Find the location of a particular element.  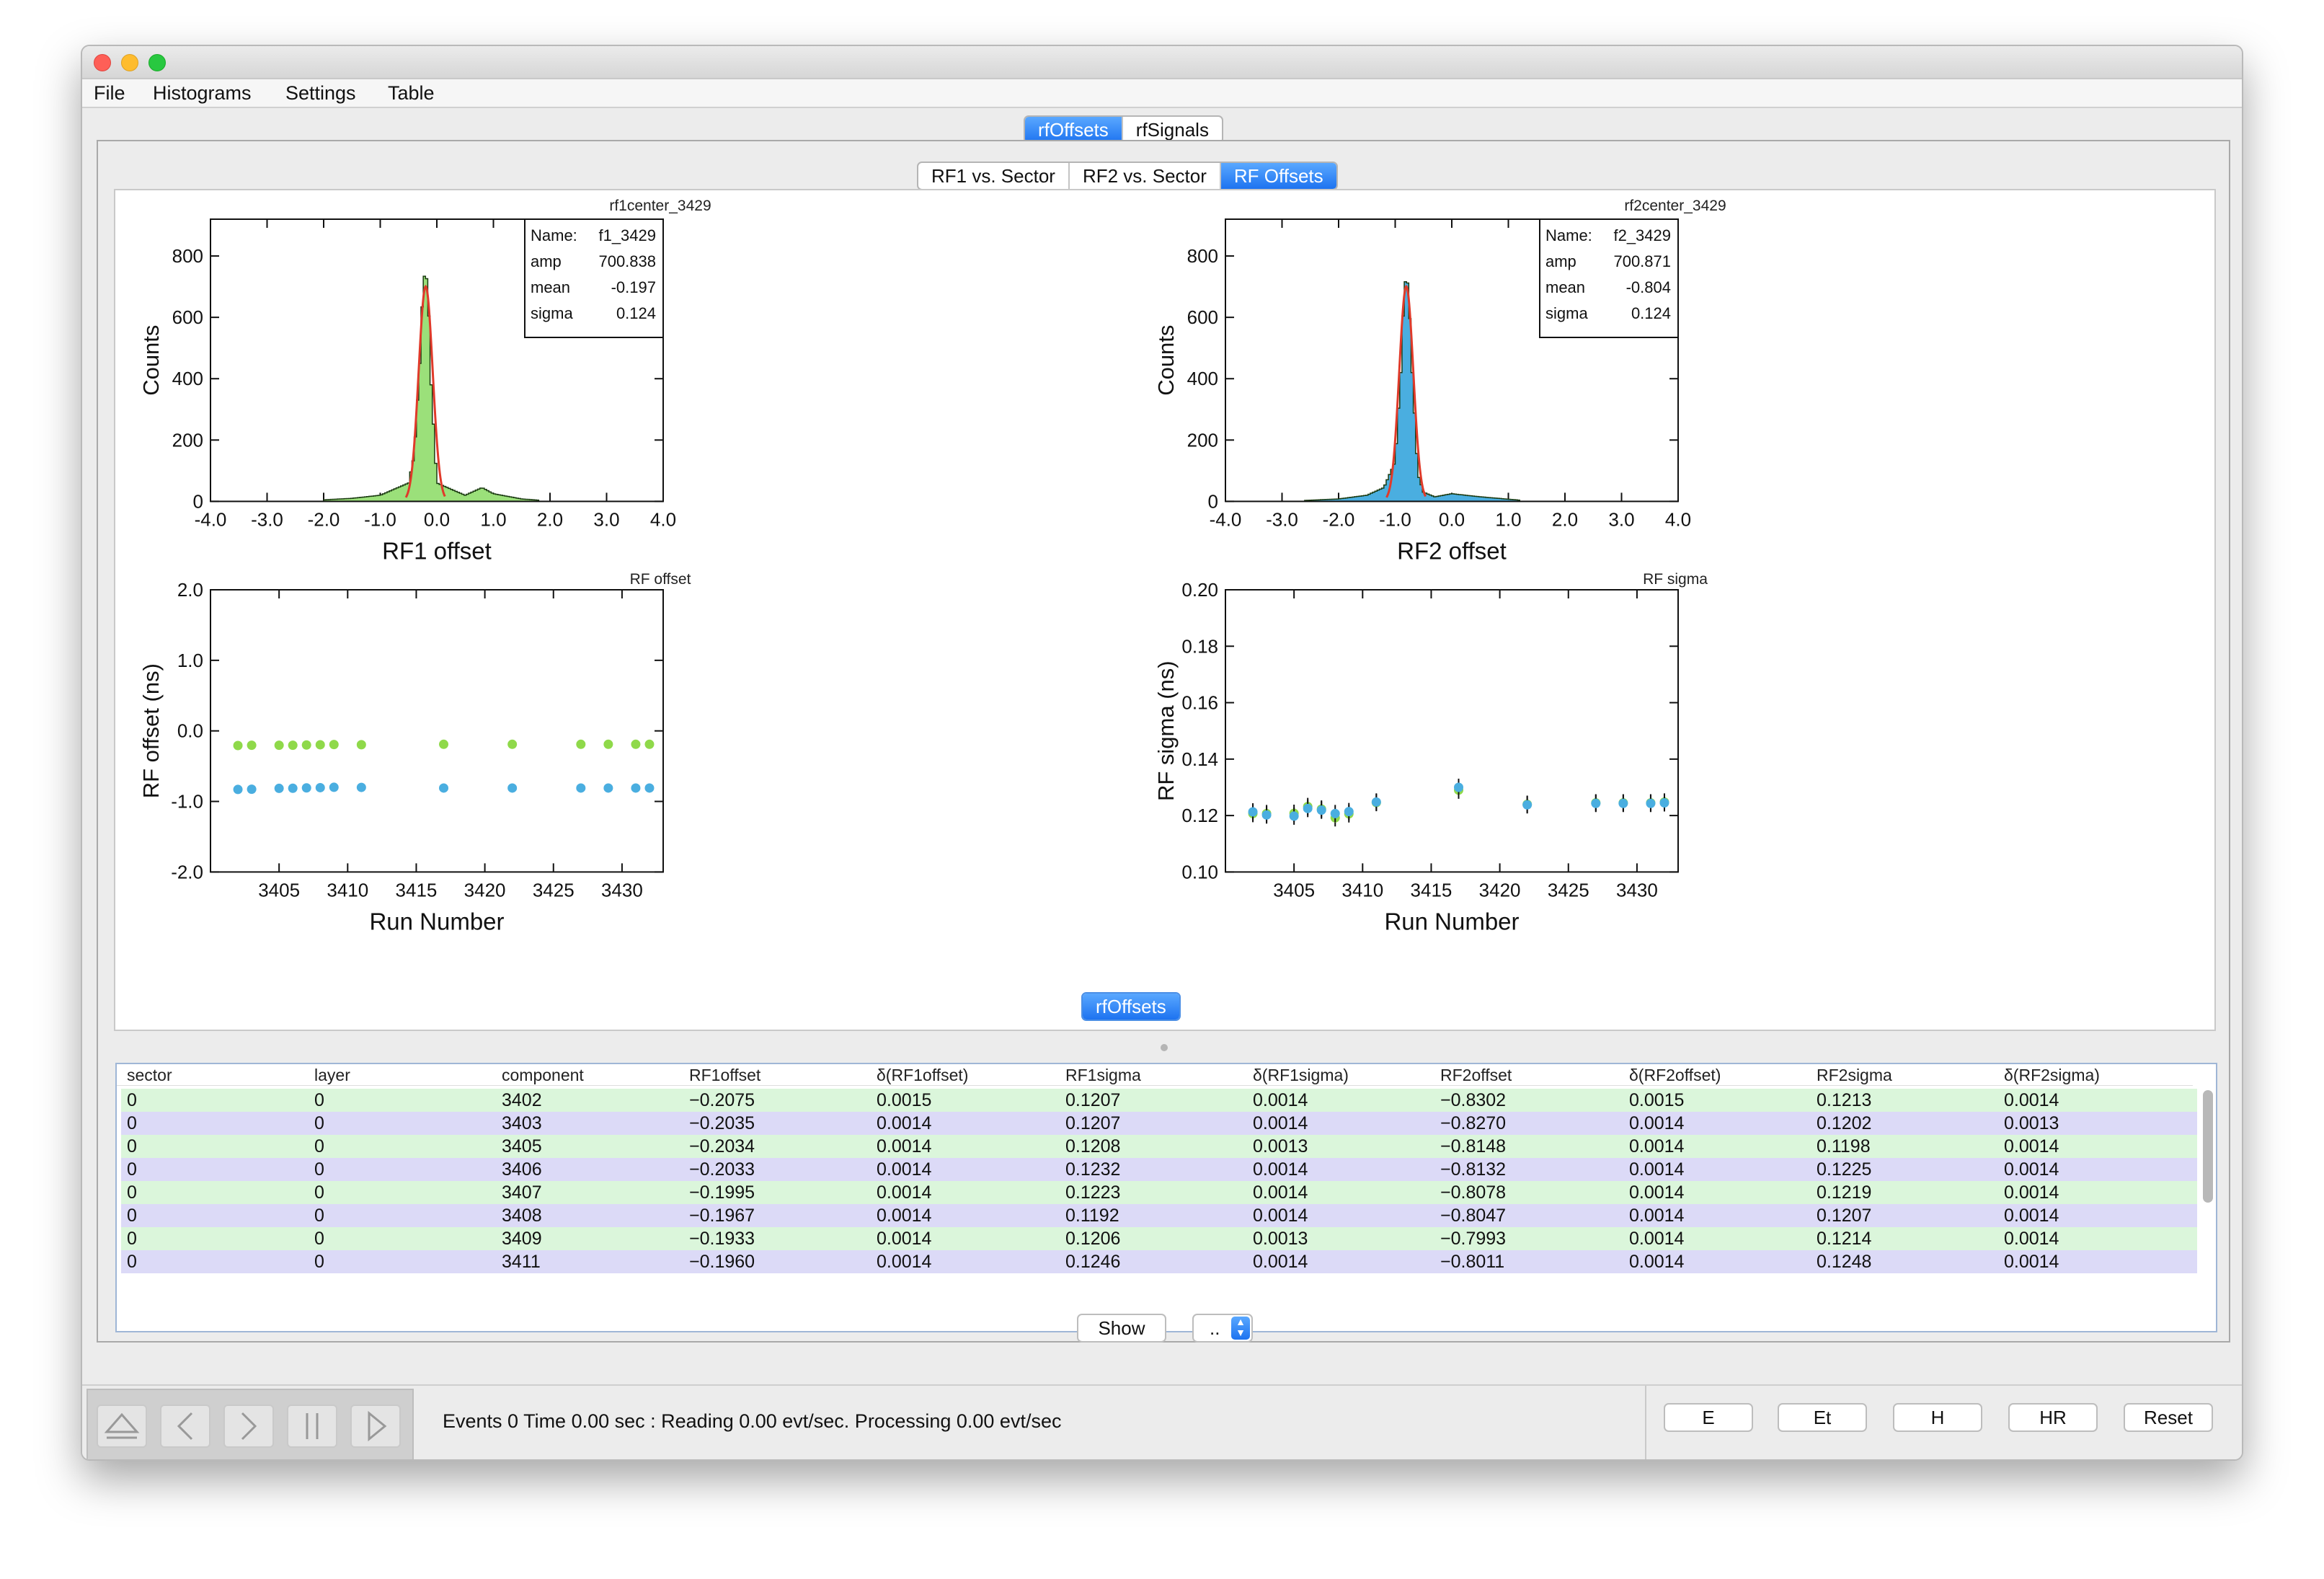

table-cell: 0.1232 is located at coordinates (1093, 1169).